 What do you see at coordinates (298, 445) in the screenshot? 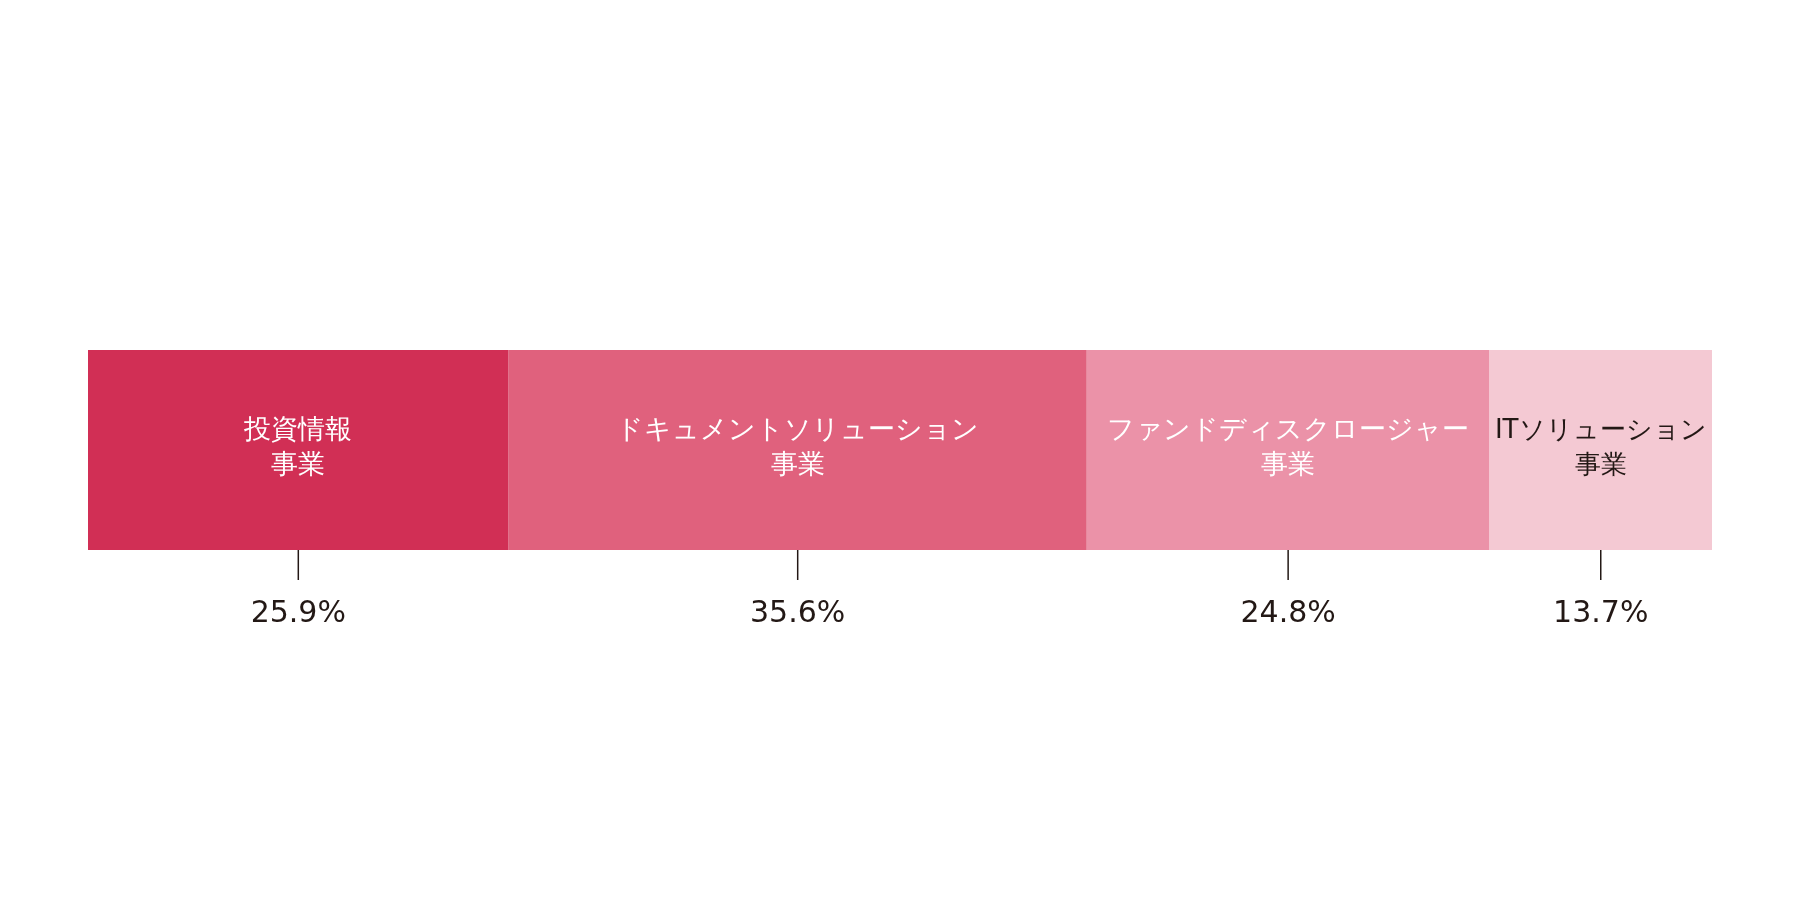
I see `series-label: 投資情報事業` at bounding box center [298, 445].